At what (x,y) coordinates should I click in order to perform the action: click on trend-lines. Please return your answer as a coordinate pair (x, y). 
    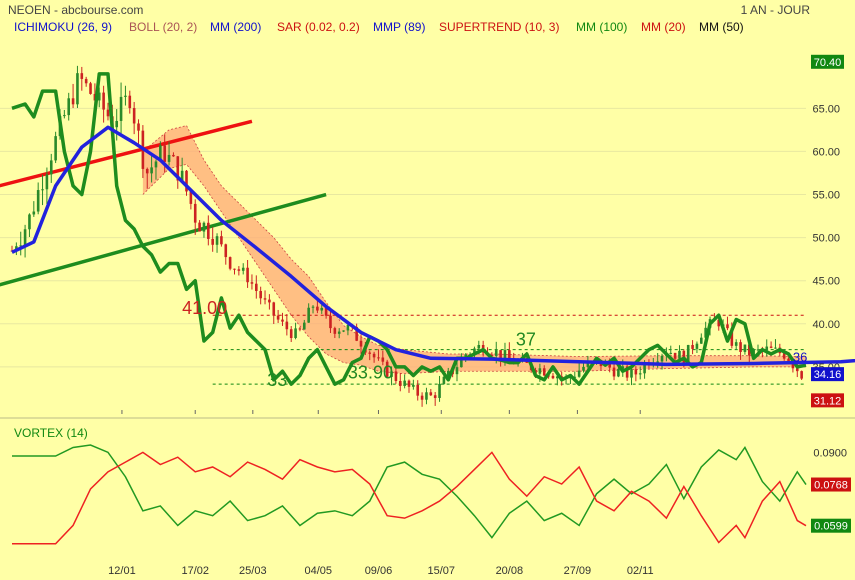
    Looking at the image, I should click on (163, 203).